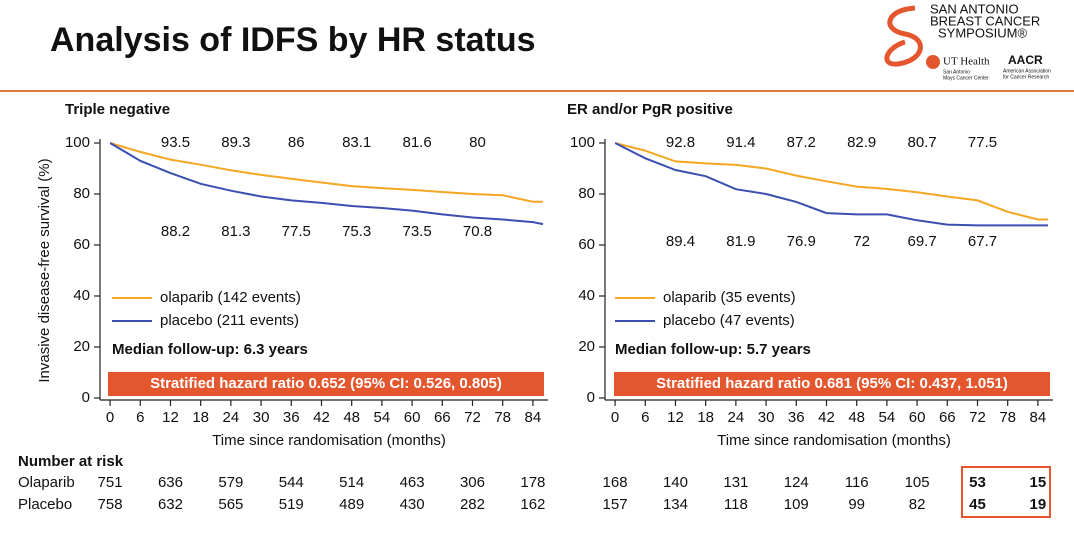 This screenshot has width=1074, height=548. Describe the element at coordinates (977, 417) in the screenshot. I see `x-tick-label: 72` at that location.